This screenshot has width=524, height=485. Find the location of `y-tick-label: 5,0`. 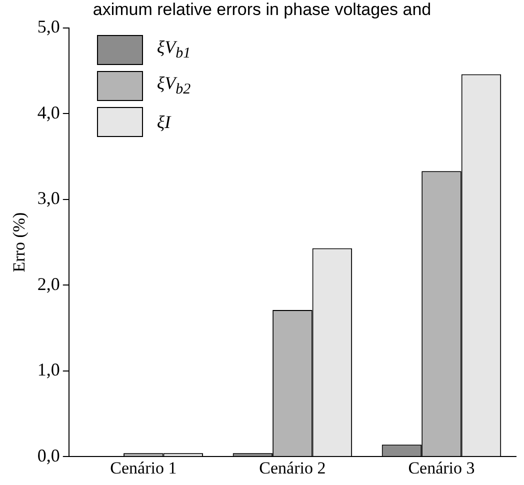

y-tick-label: 5,0 is located at coordinates (48, 26).